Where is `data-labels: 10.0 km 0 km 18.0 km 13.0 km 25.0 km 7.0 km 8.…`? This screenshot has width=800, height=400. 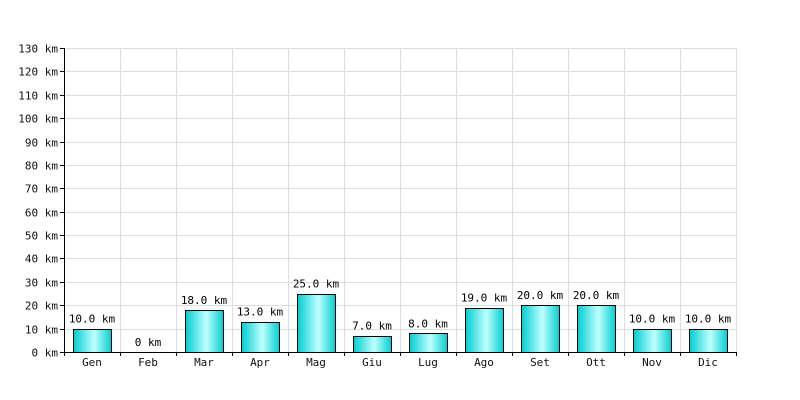
data-labels: 10.0 km 0 km 18.0 km 13.0 km 25.0 km 7.0 km 8.… is located at coordinates (400, 313).